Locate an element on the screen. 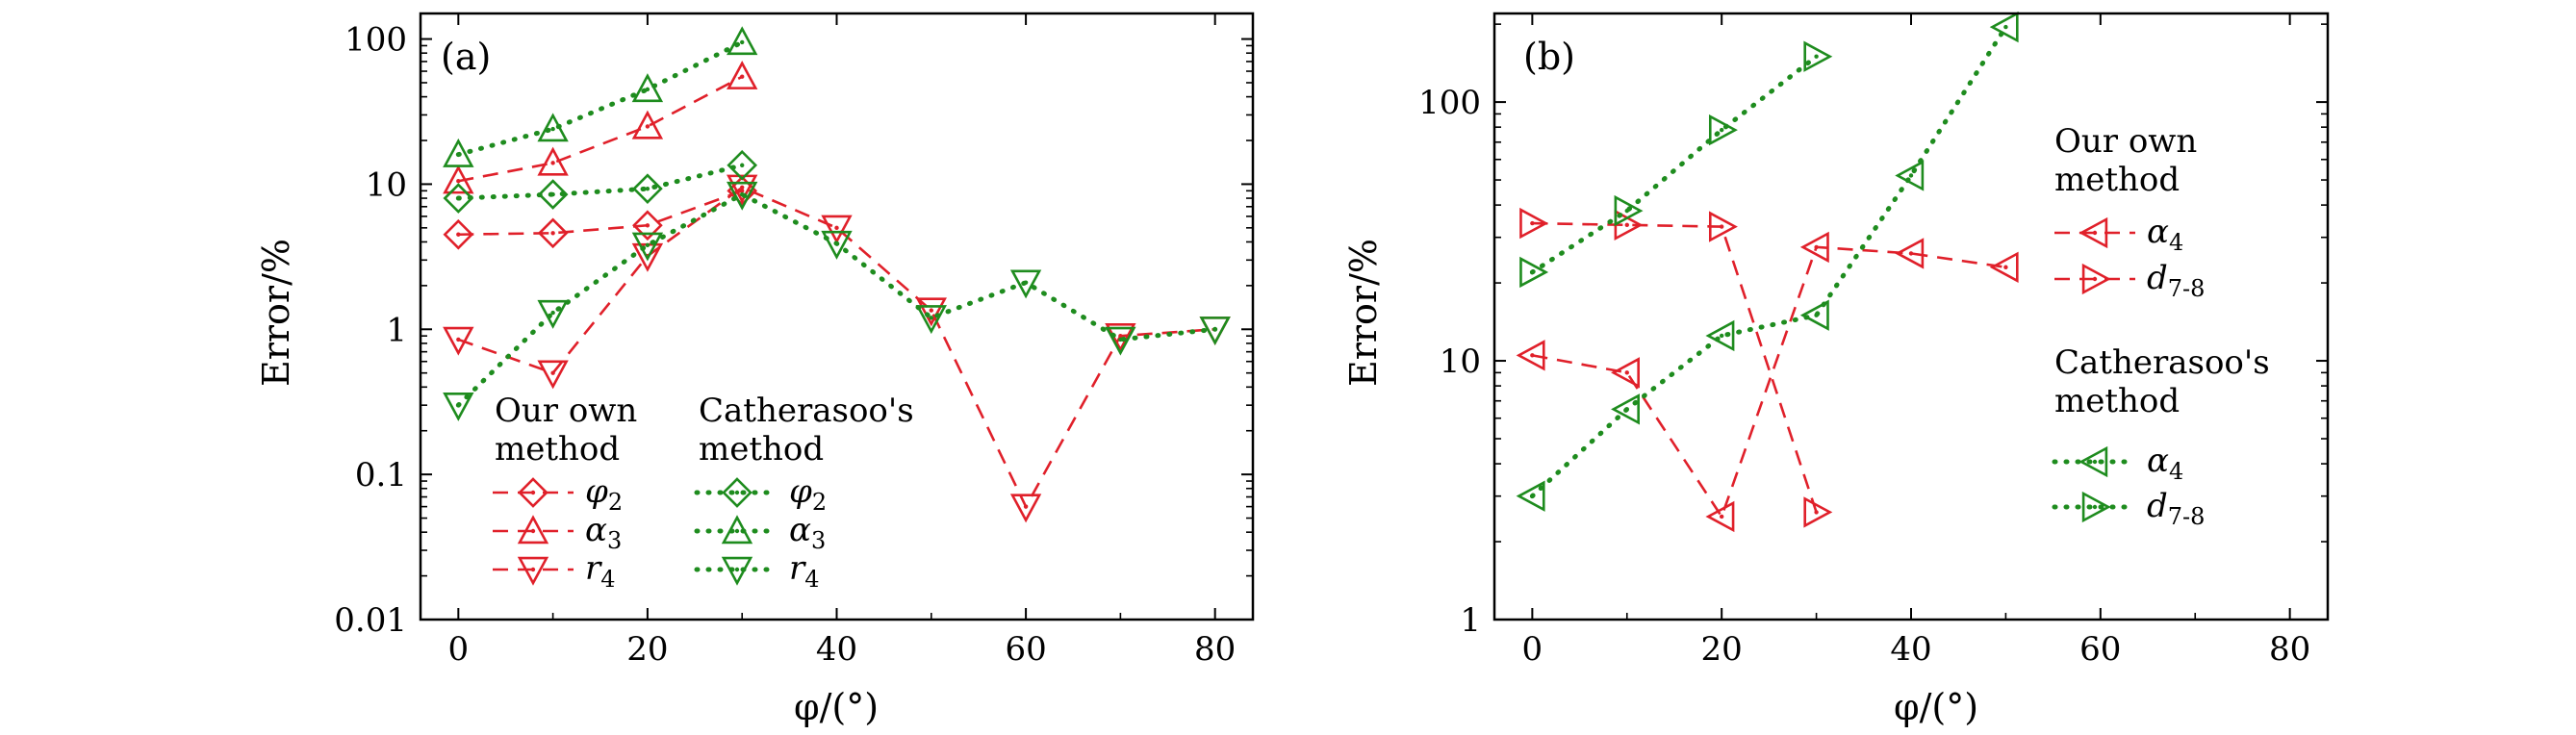  legend-series-label: α4 is located at coordinates (2165, 463).